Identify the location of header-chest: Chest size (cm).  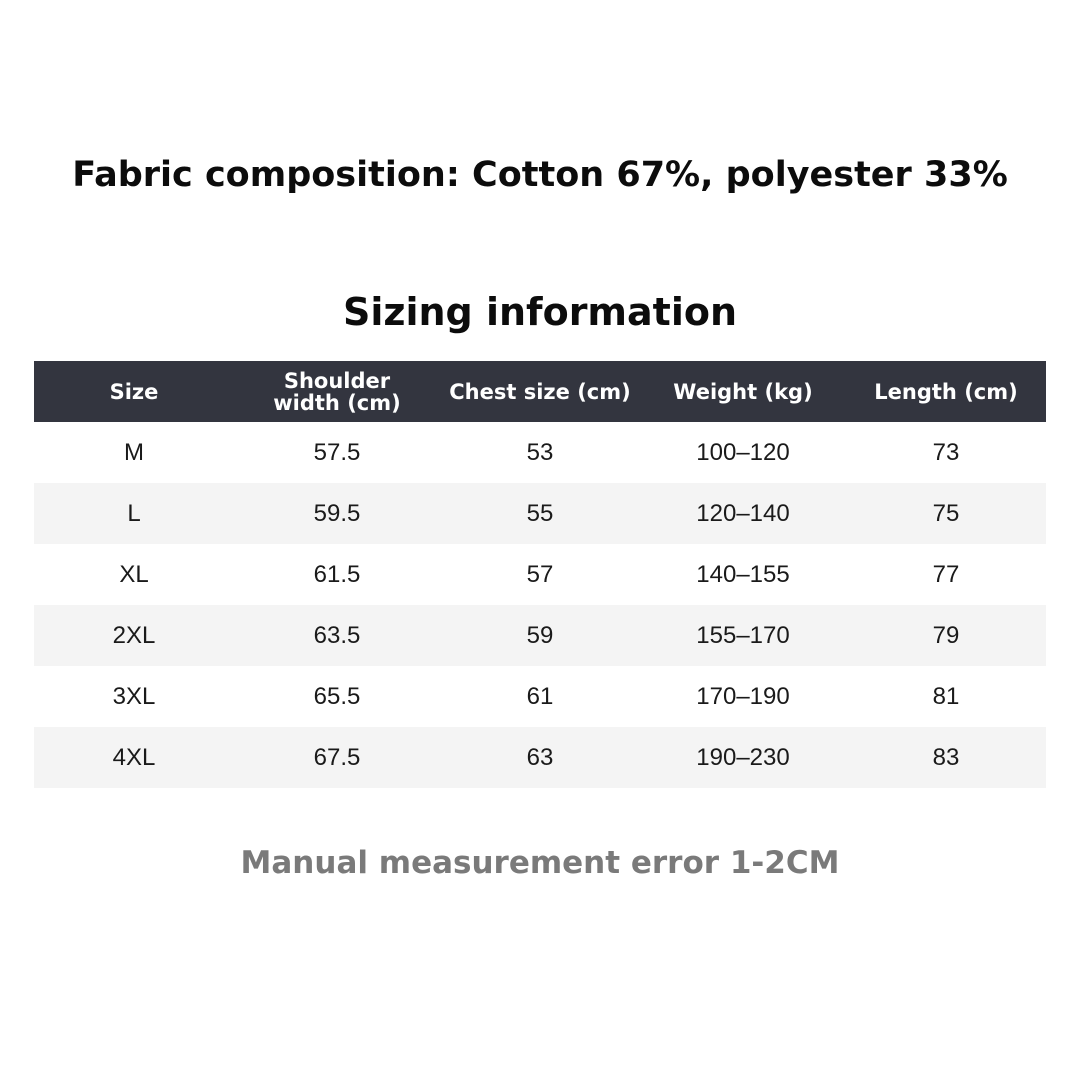
(540, 391).